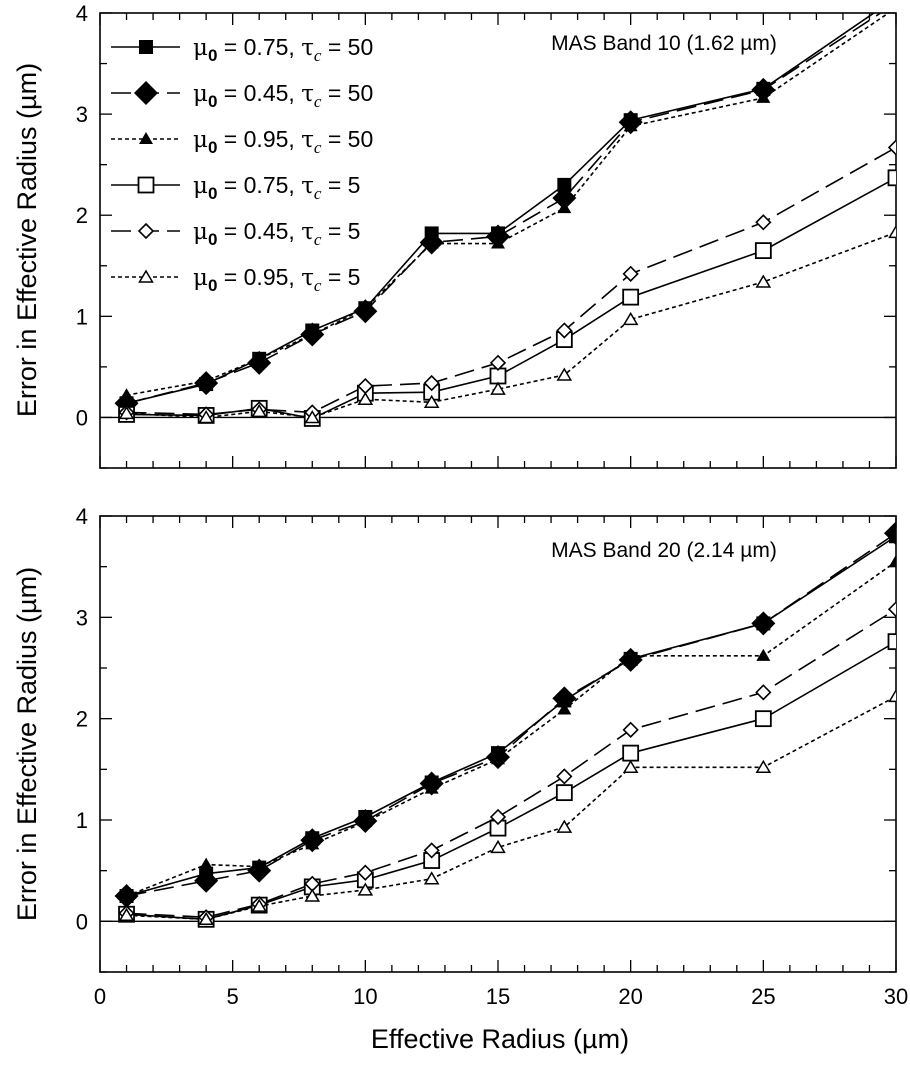 The width and height of the screenshot is (910, 1065). I want to click on data-point-s0, so click(564, 184).